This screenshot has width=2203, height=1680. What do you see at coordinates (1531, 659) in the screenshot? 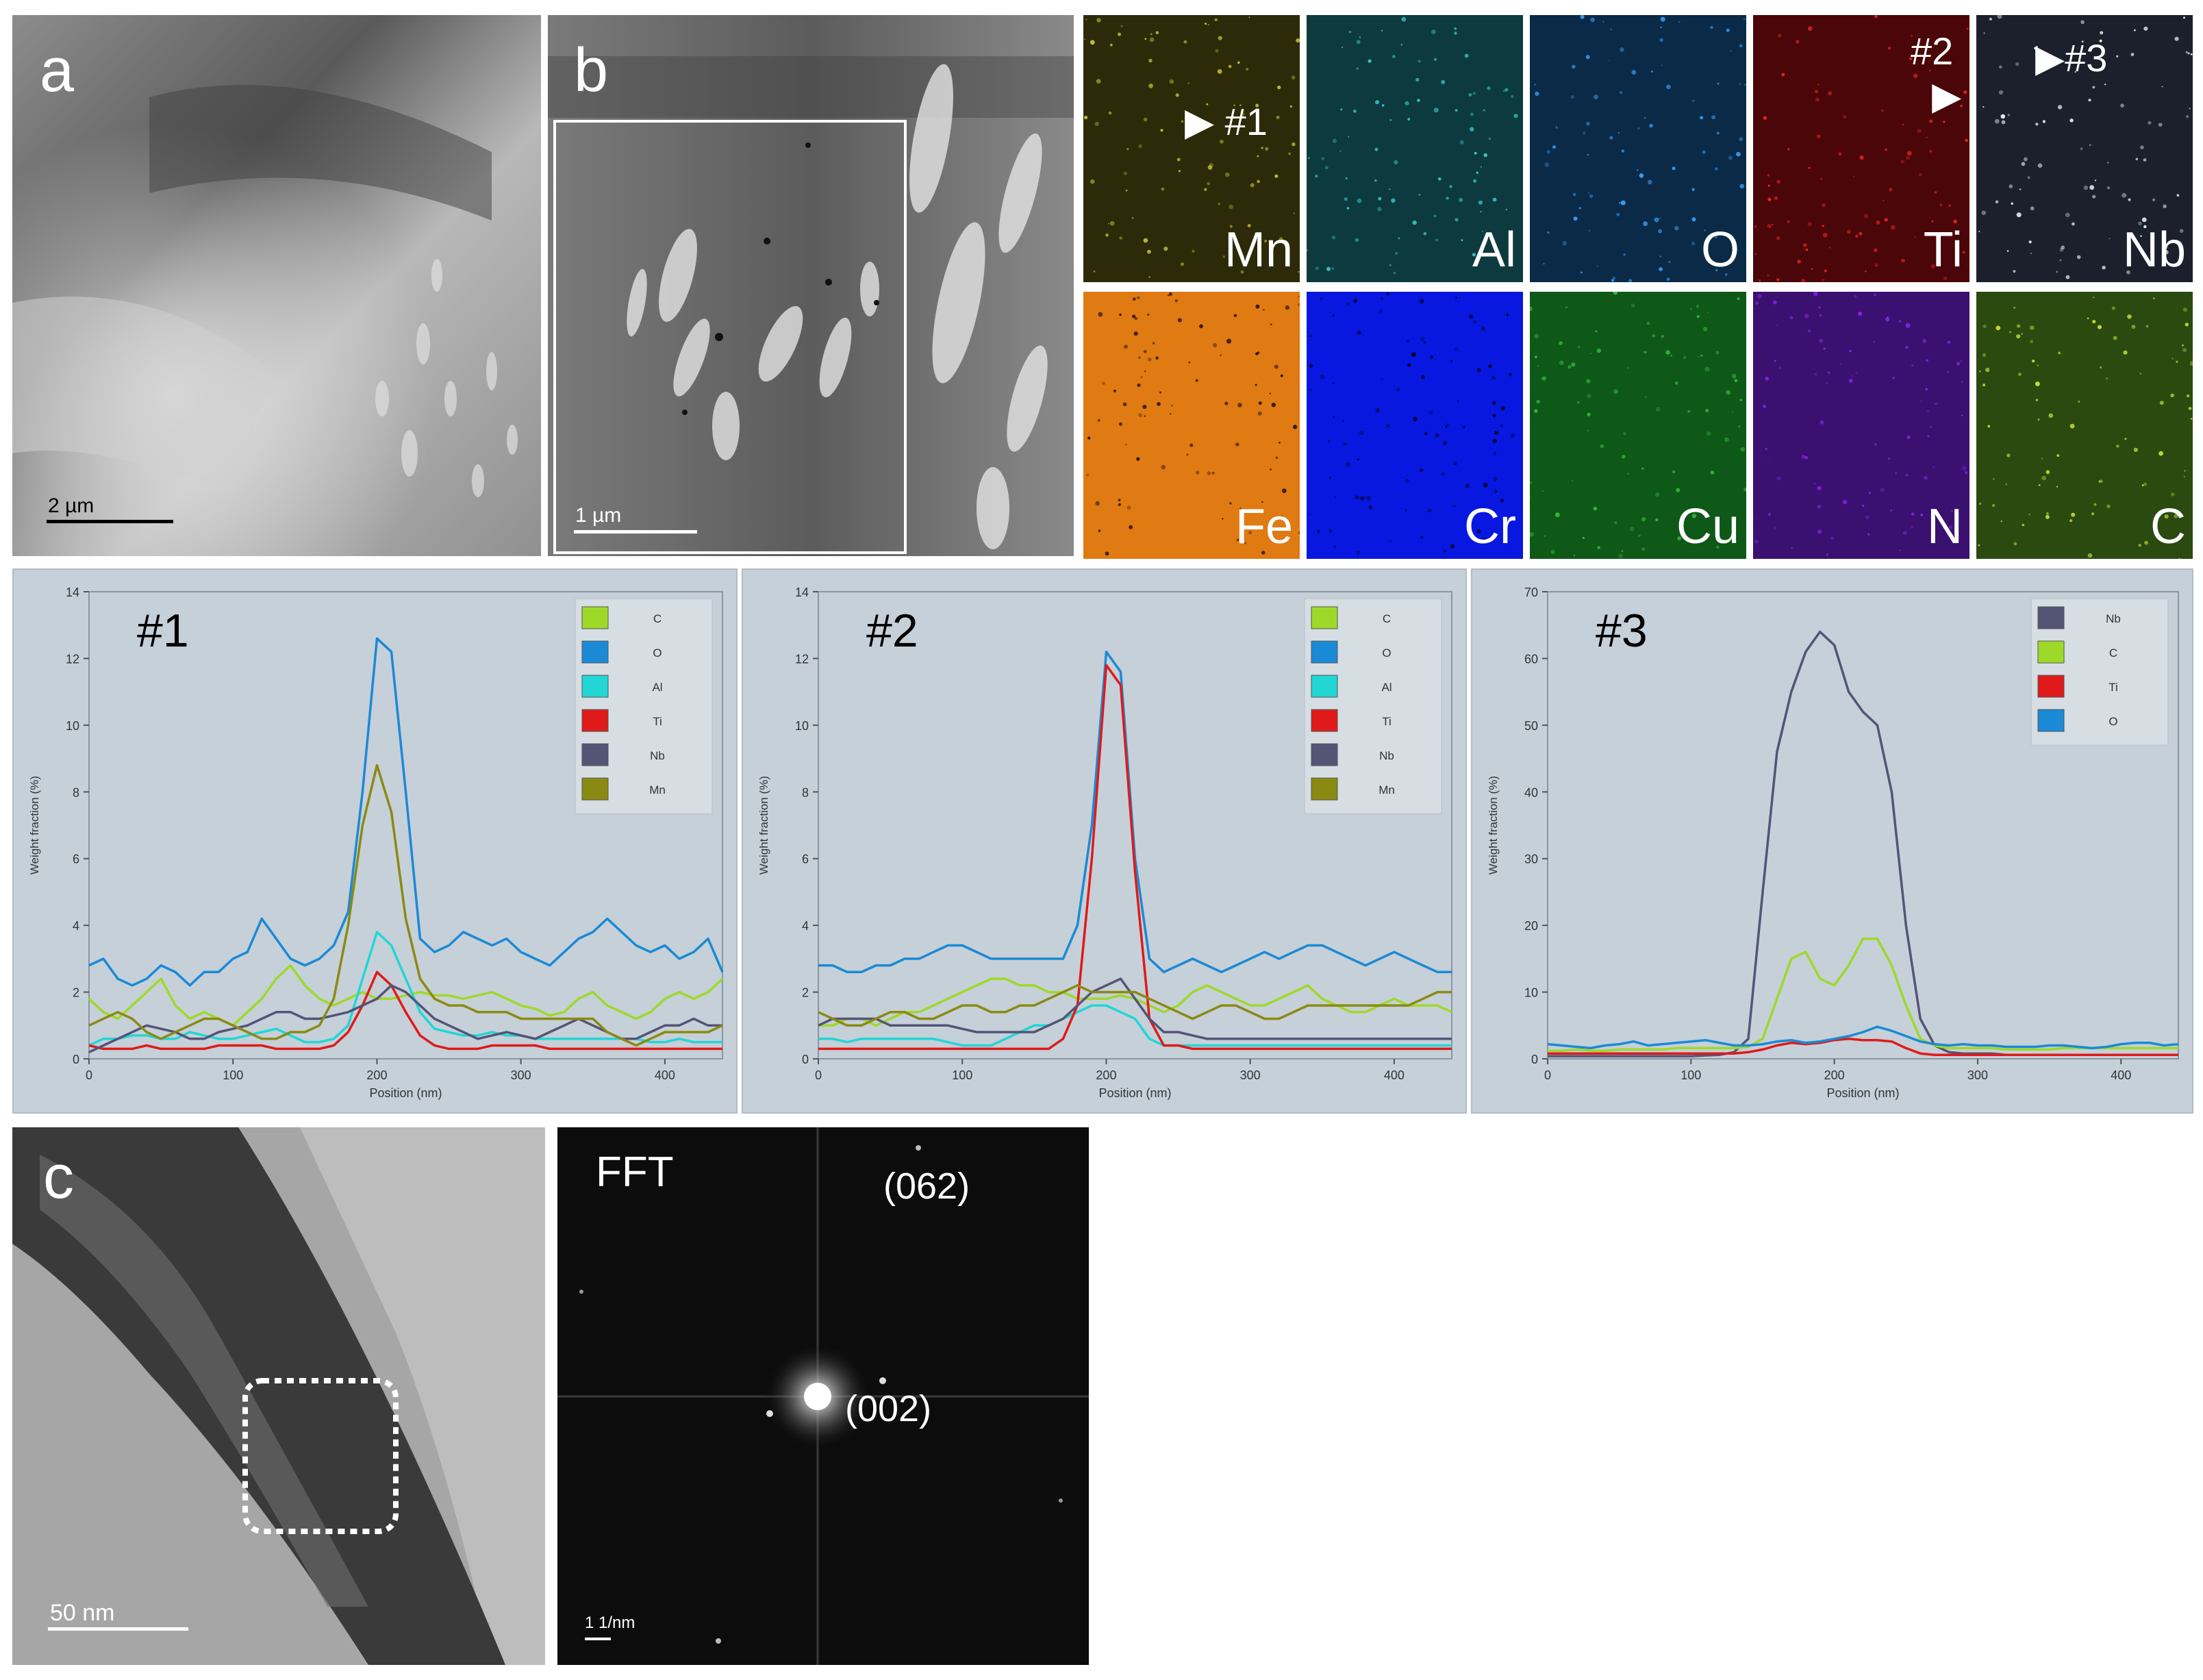
I see `y-tick-label: 60` at bounding box center [1531, 659].